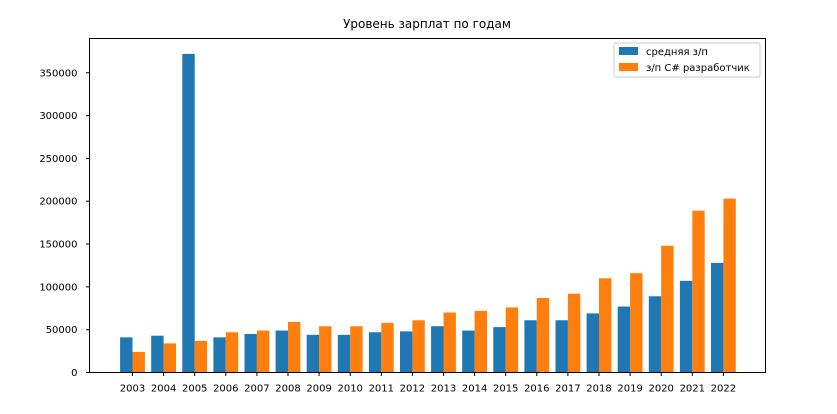 The width and height of the screenshot is (837, 414). What do you see at coordinates (412, 389) in the screenshot?
I see `x-tick-label-2012: 2012` at bounding box center [412, 389].